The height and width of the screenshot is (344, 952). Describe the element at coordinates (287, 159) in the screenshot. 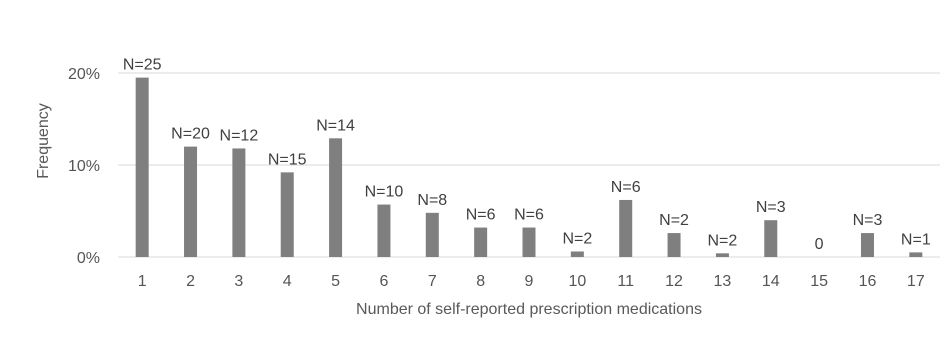

I see `data-label: N=15` at that location.